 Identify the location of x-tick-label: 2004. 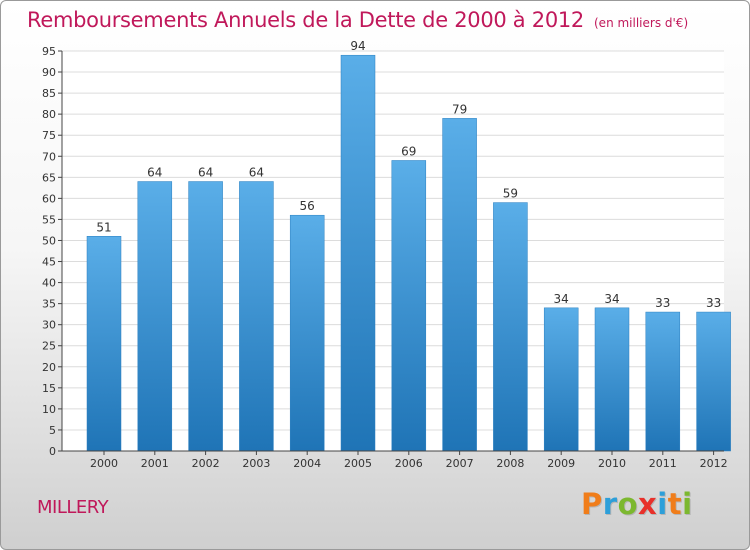
(307, 463).